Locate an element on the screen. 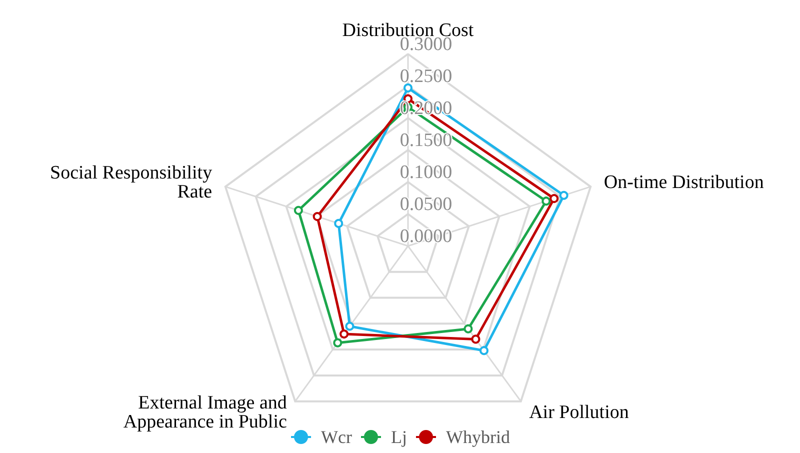 The height and width of the screenshot is (453, 800). legend-label: Wcr is located at coordinates (336, 437).